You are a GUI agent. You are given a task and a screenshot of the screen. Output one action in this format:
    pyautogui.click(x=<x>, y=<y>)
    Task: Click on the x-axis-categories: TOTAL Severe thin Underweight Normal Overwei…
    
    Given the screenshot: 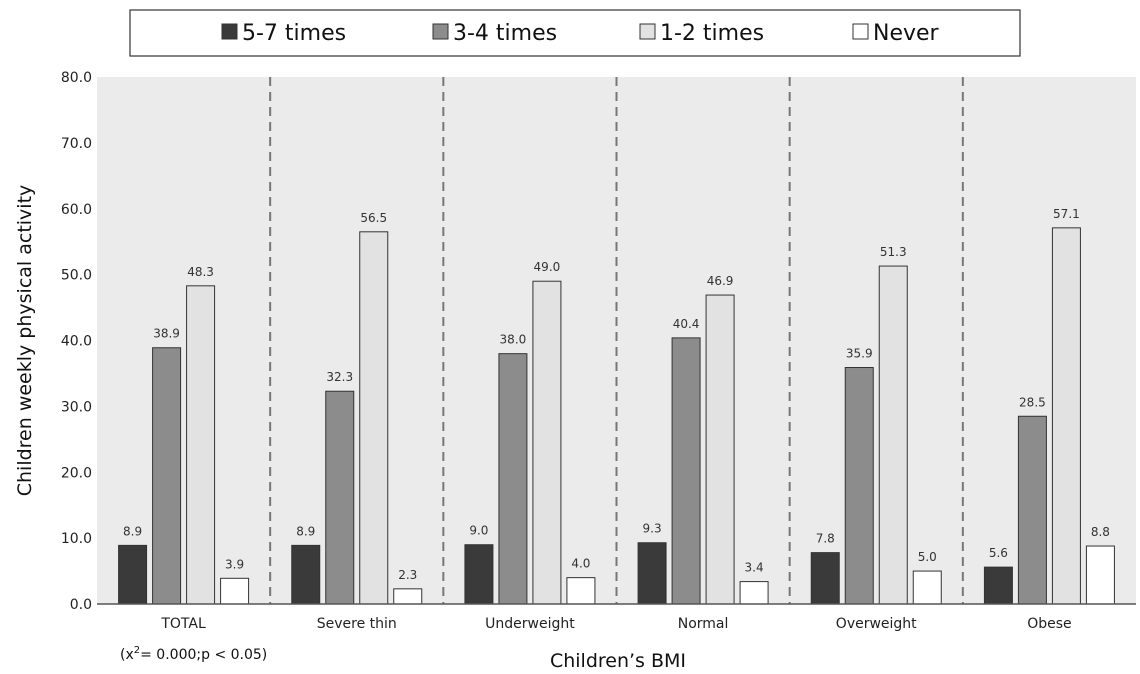 What is the action you would take?
    pyautogui.click(x=615, y=624)
    